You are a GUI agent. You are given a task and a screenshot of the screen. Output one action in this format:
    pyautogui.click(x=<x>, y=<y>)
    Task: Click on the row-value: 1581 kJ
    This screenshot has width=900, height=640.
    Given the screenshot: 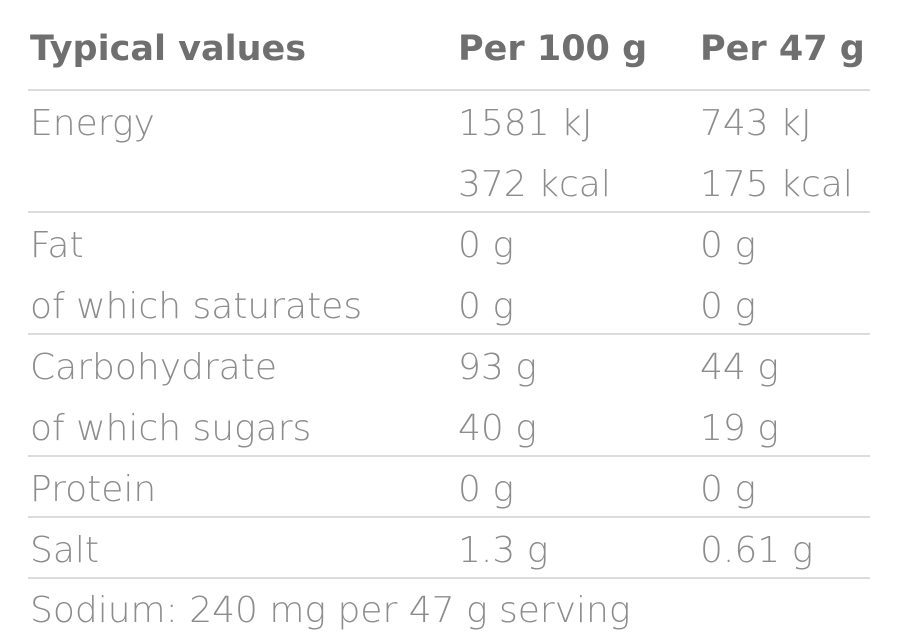 What is the action you would take?
    pyautogui.click(x=525, y=123)
    